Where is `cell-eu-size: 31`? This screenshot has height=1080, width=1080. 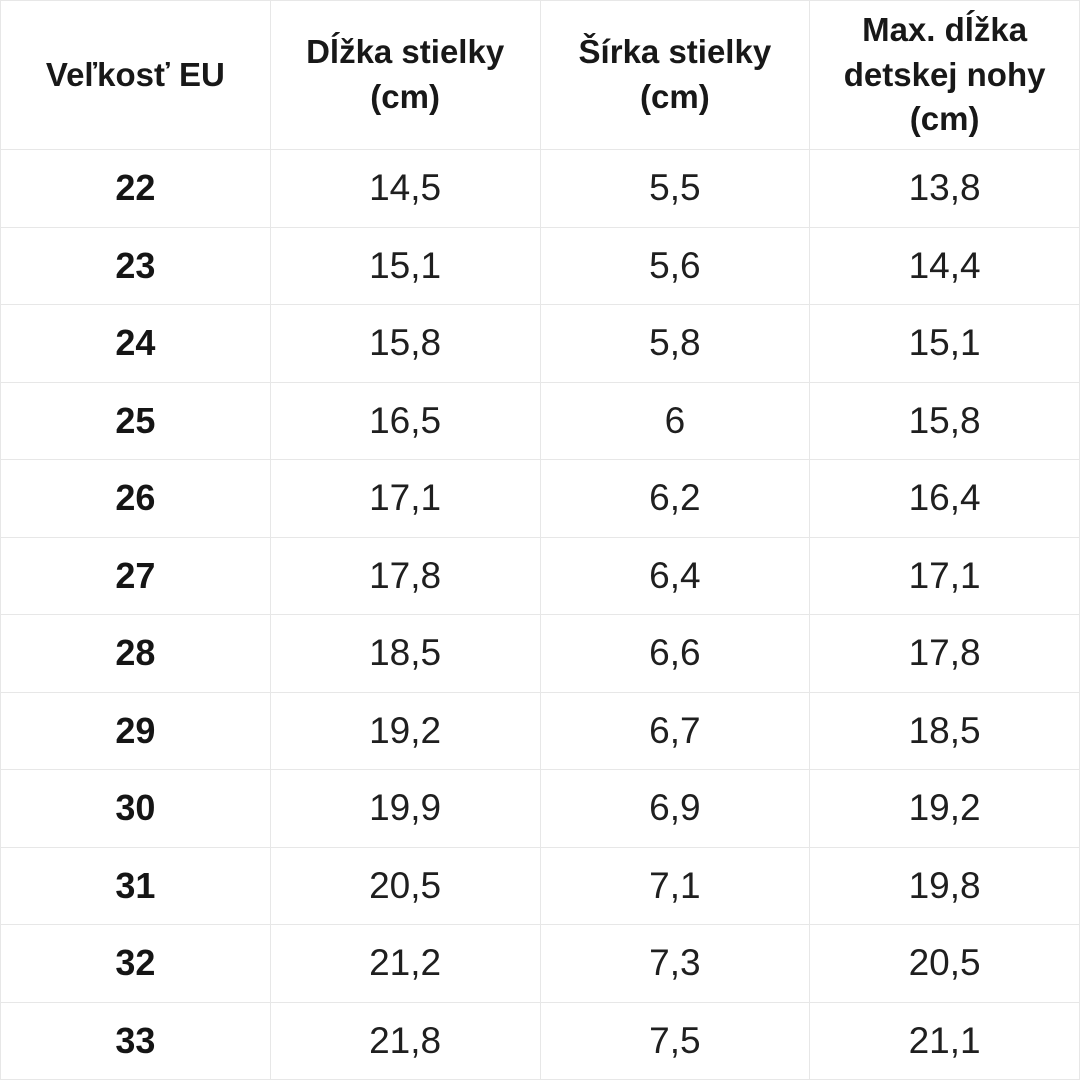
cell-eu-size: 31 is located at coordinates (135, 885).